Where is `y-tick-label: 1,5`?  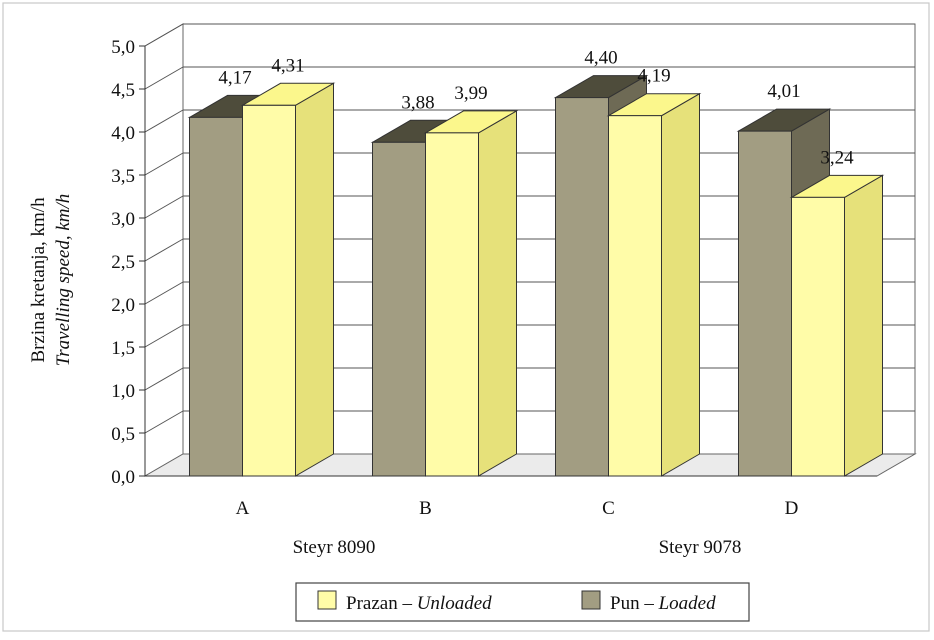 y-tick-label: 1,5 is located at coordinates (123, 348).